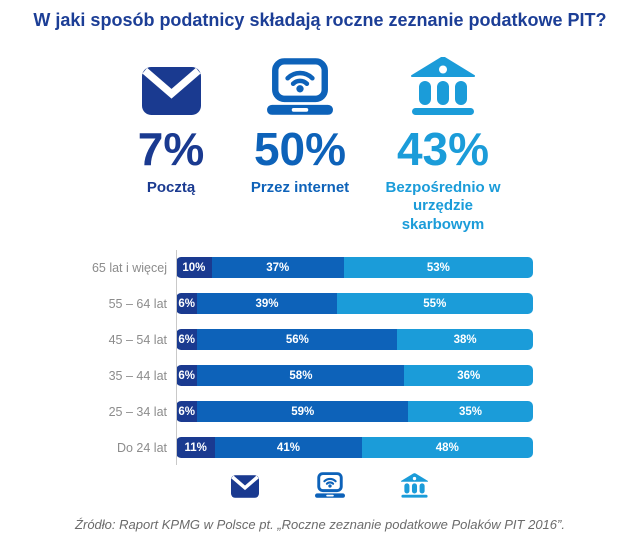  Describe the element at coordinates (171, 149) in the screenshot. I see `method-value: 7%` at that location.